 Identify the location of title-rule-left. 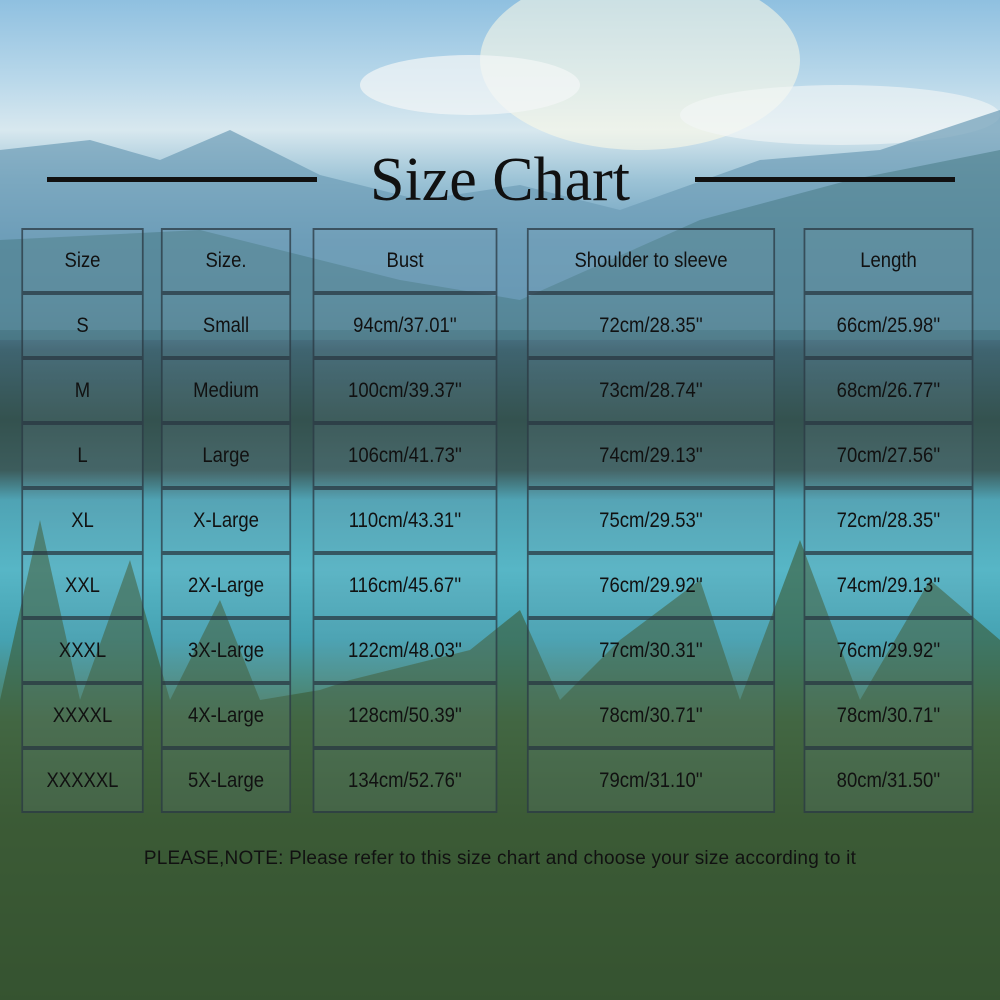
(182, 179).